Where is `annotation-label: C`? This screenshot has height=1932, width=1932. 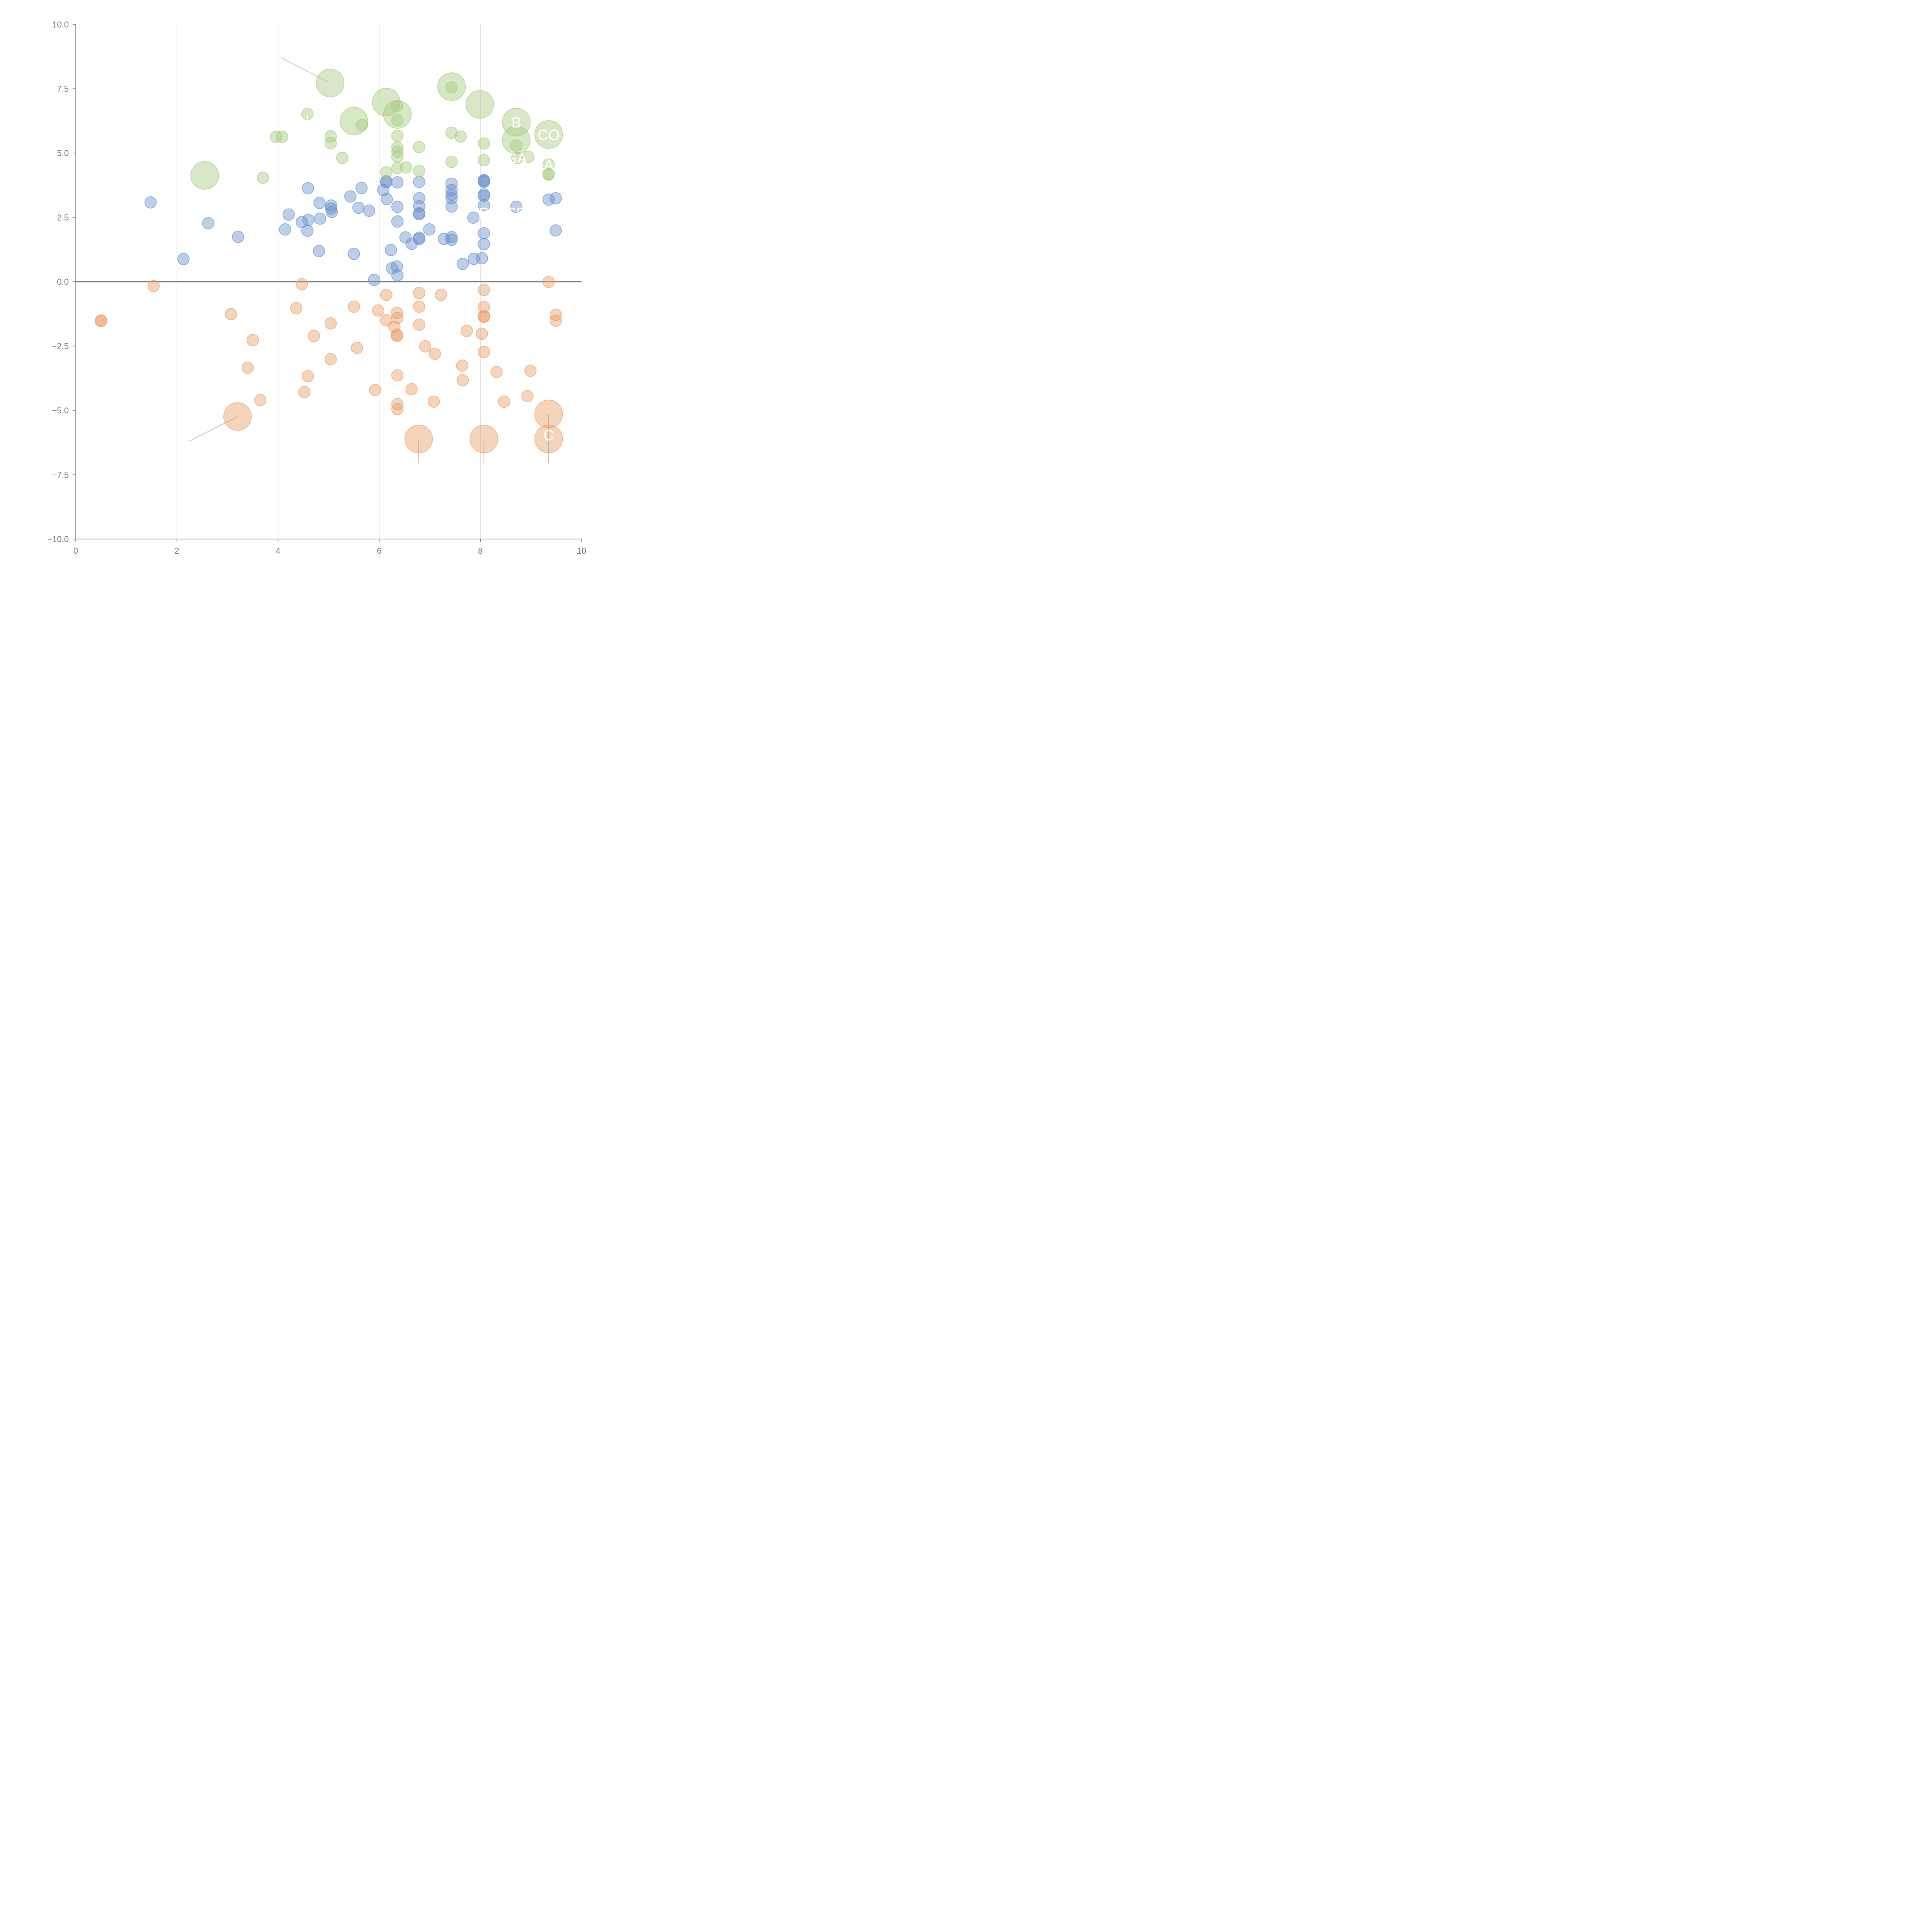
annotation-label: C is located at coordinates (549, 436).